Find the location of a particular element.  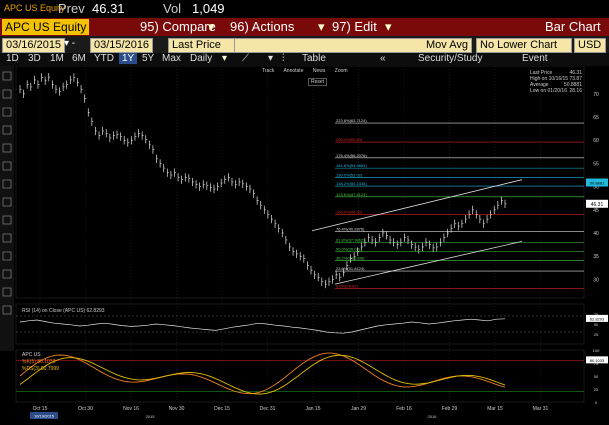

shape-icon is located at coordinates (7, 184).